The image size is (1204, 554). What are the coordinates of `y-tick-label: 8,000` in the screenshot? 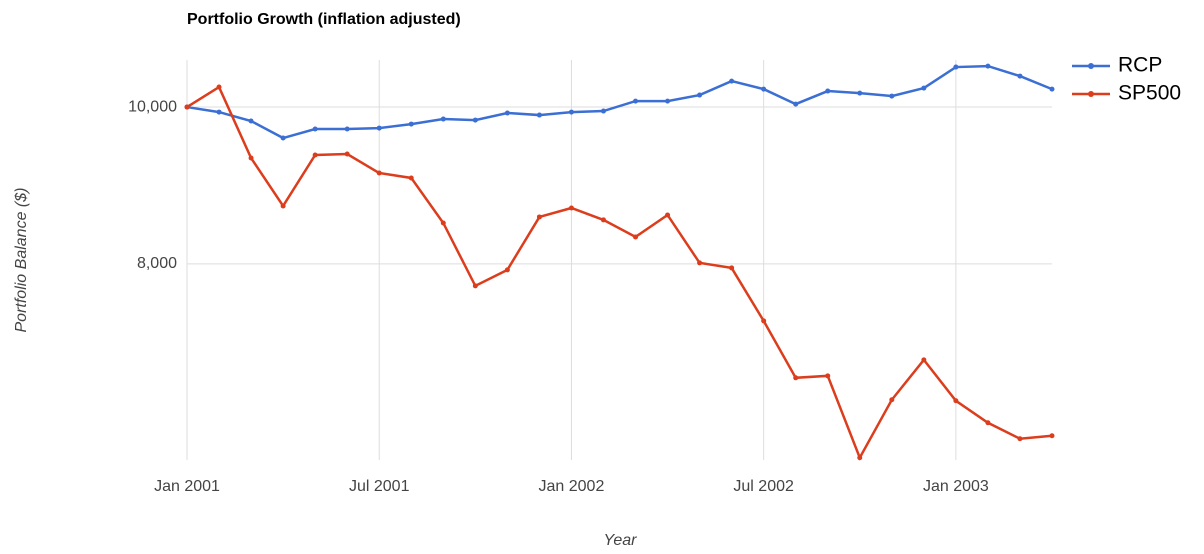 It's located at (157, 263).